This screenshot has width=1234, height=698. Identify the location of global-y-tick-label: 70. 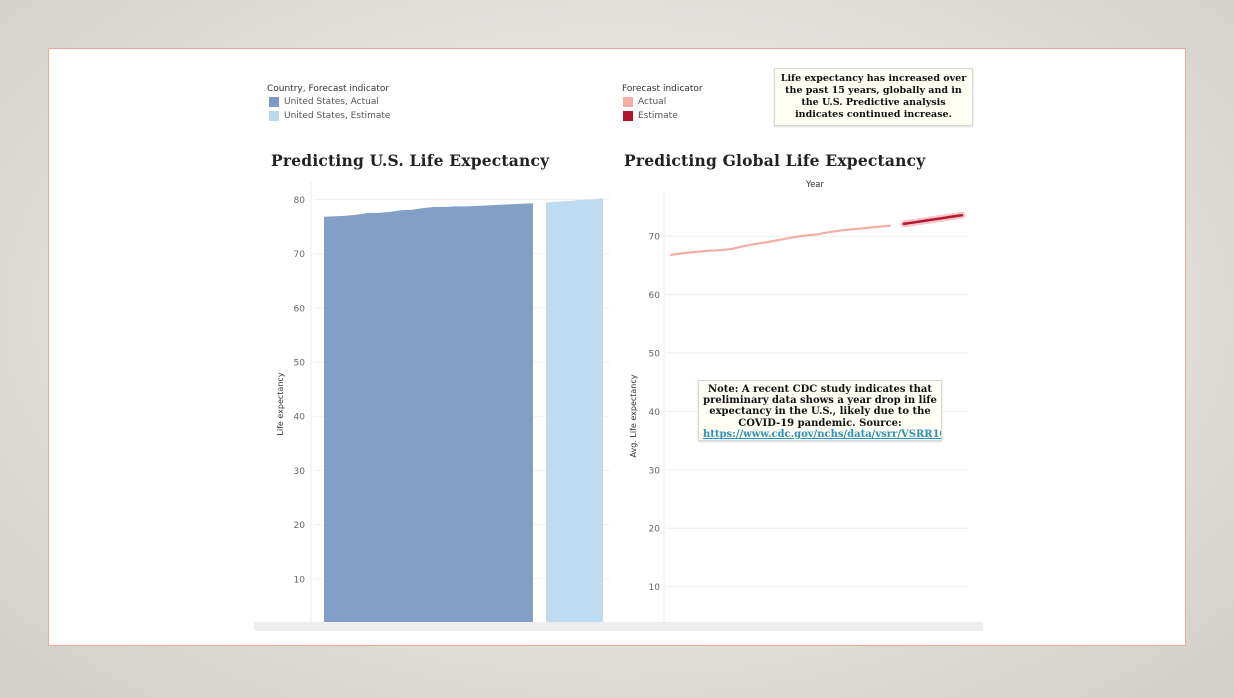
(655, 238).